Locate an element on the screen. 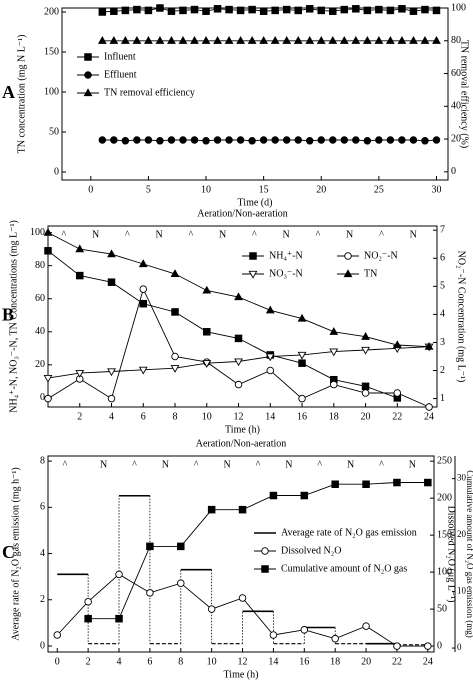  y2-tick-label: 6 is located at coordinates (442, 258).